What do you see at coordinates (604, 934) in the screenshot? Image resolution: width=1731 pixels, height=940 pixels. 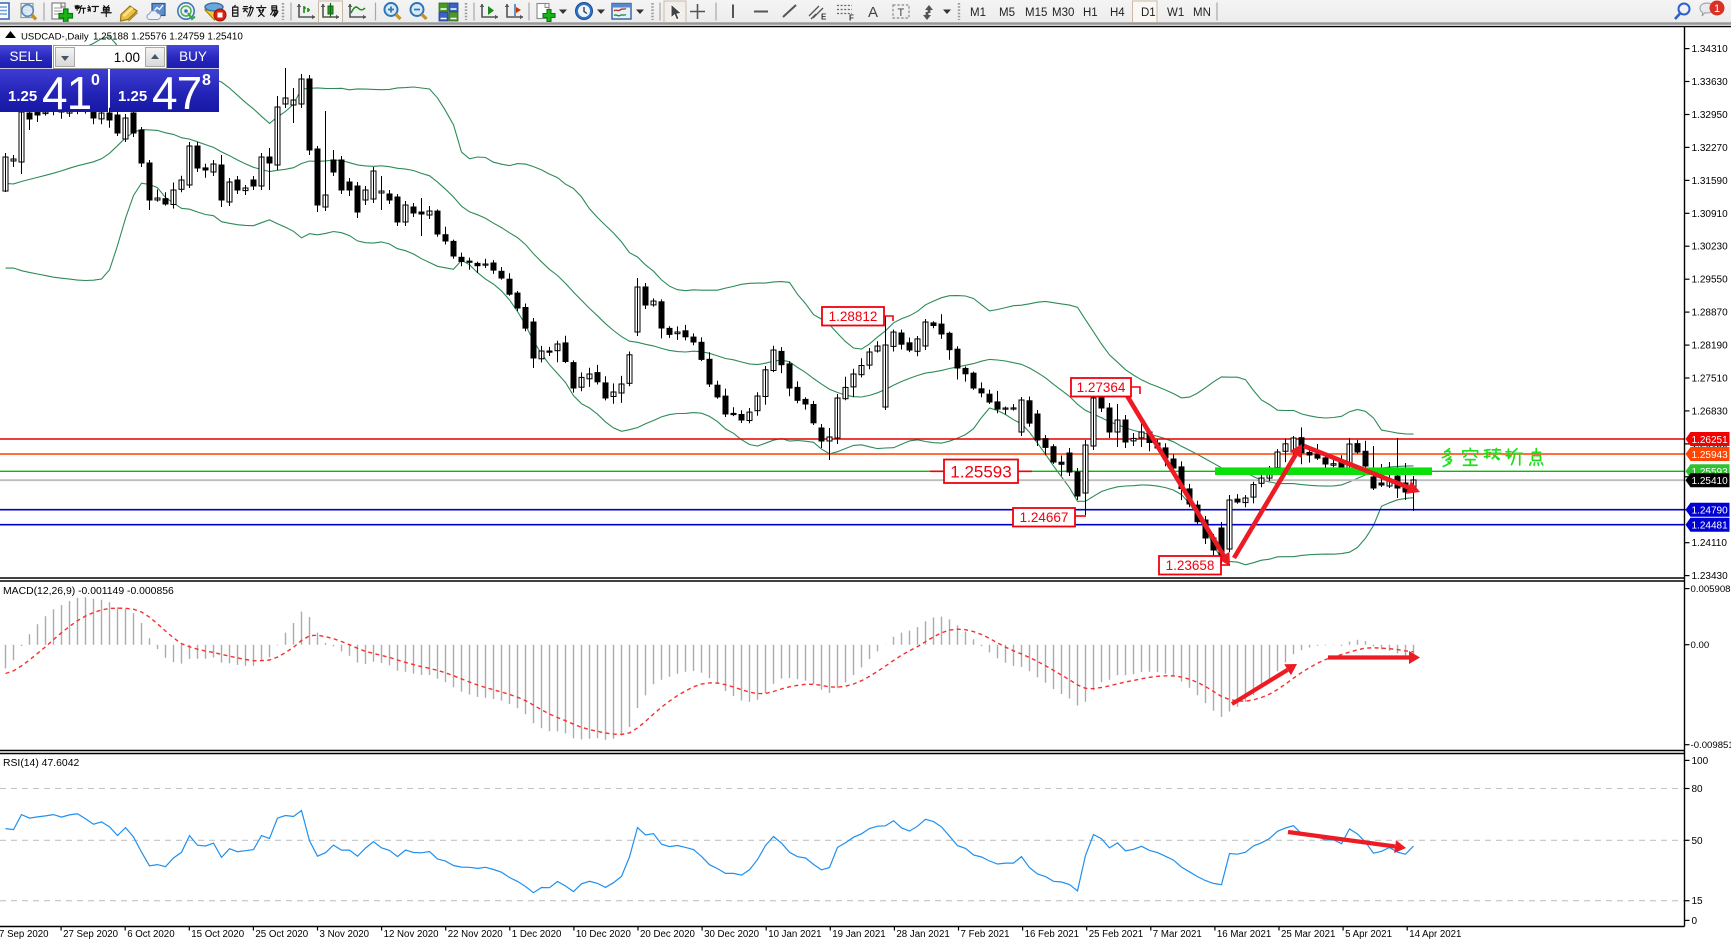 I see `svg-text: 10 Dec 2020` at bounding box center [604, 934].